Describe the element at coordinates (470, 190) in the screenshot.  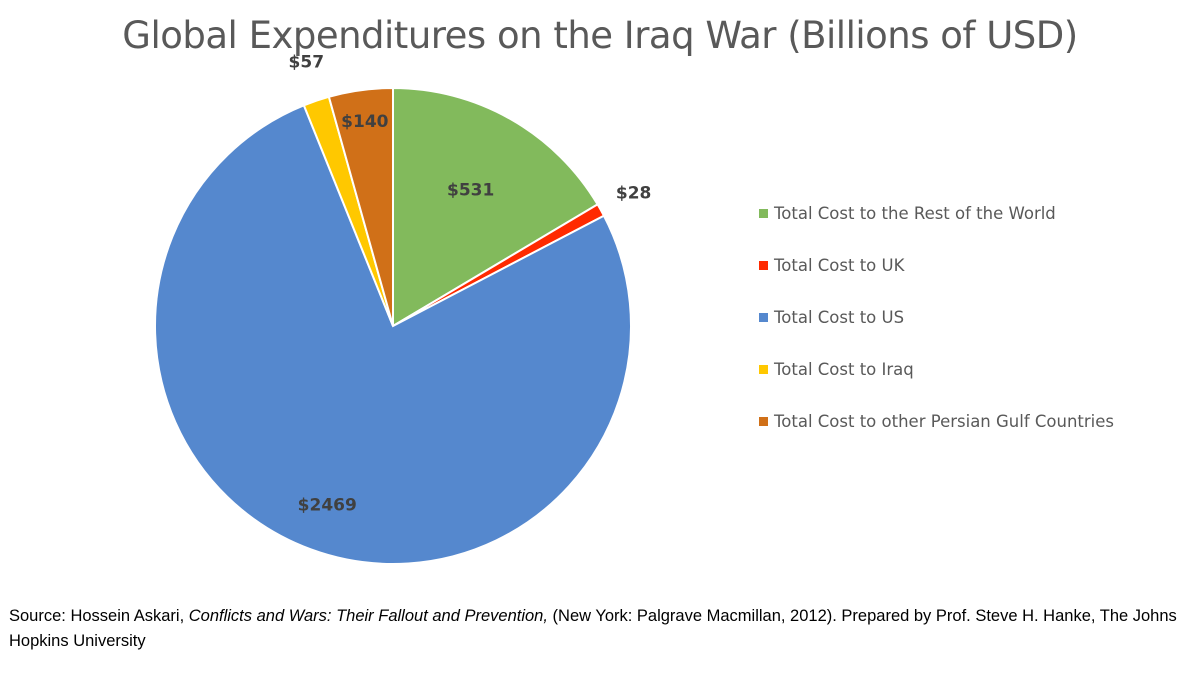
I see `data-label-0: $531` at that location.